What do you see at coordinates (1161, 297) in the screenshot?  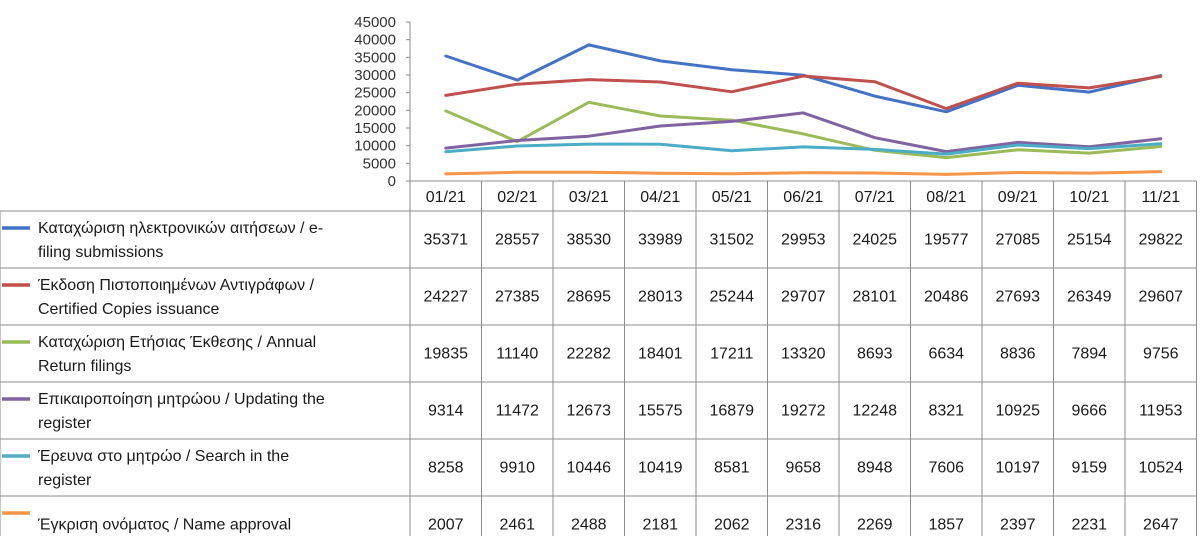 I see `data-value-cell: 29607` at bounding box center [1161, 297].